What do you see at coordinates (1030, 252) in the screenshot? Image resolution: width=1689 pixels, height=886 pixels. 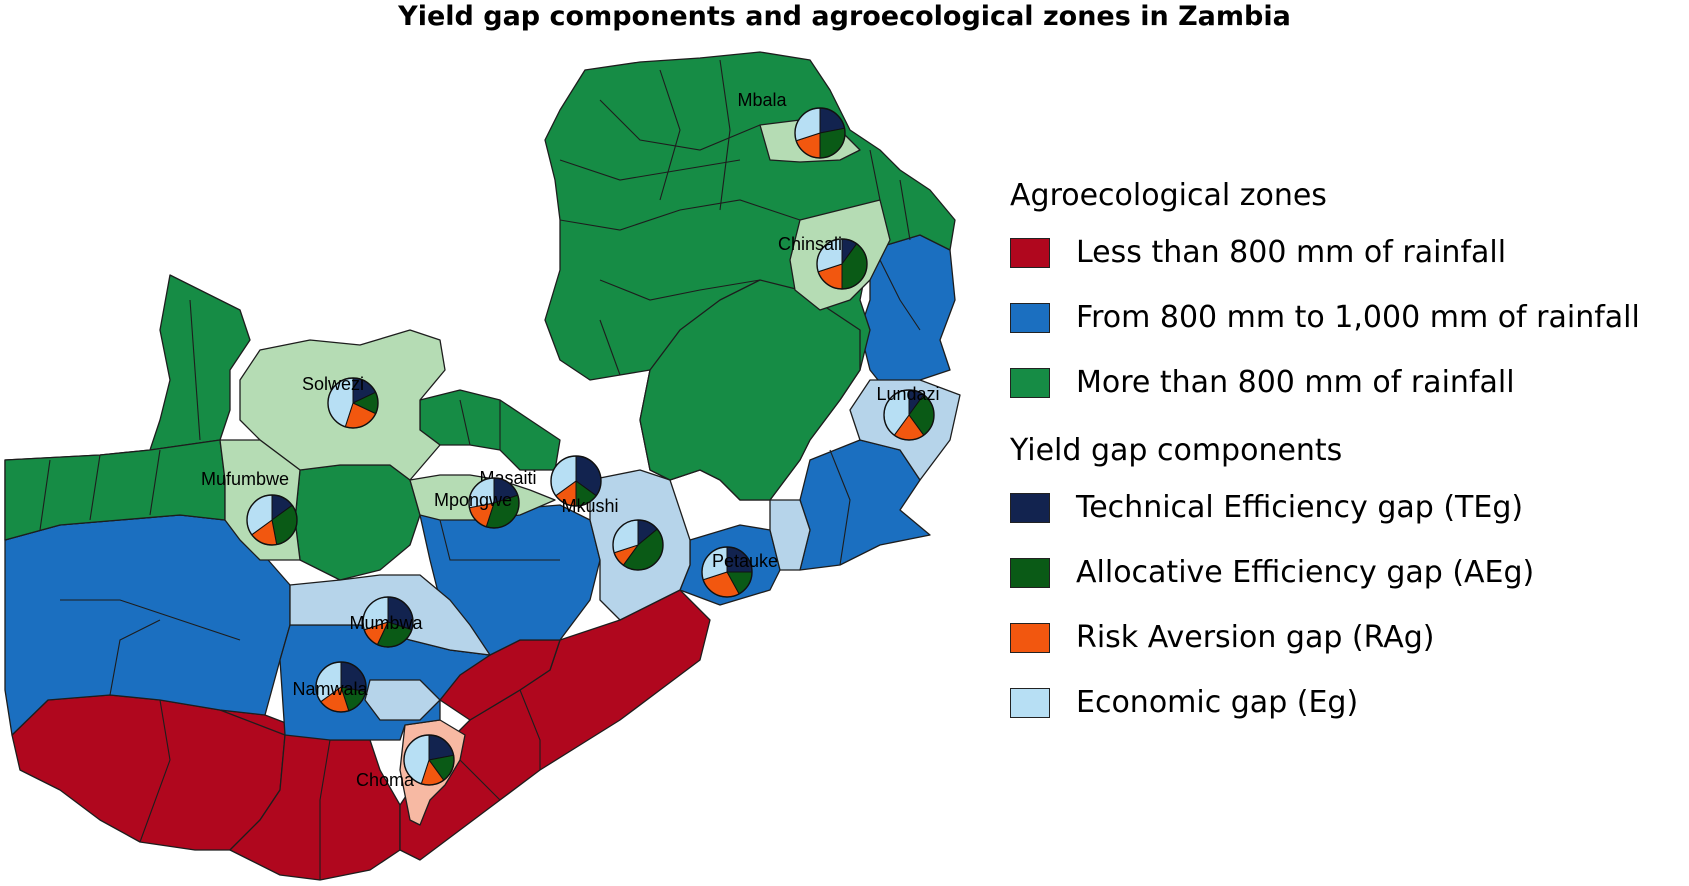 I see `legend-swatch-zone-dry` at bounding box center [1030, 252].